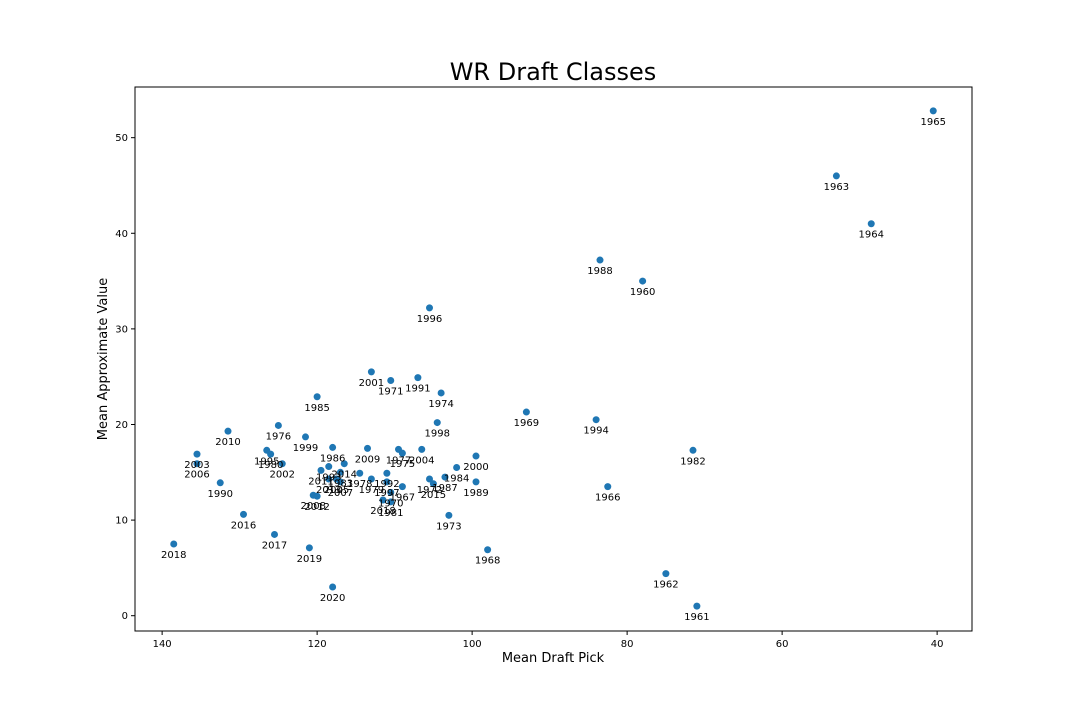 This screenshot has width=1080, height=720. What do you see at coordinates (599, 271) in the screenshot?
I see `data-point-label: 1988` at bounding box center [599, 271].